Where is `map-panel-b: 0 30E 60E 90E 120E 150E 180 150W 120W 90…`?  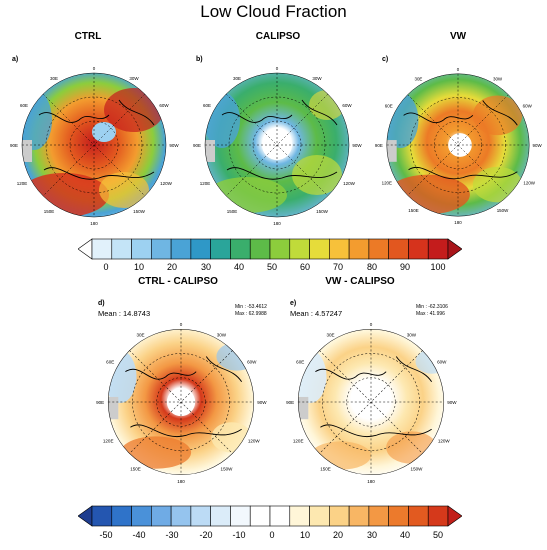 map-panel-b: 0 30E 60E 90E 120E 150E 180 150W 120W 90… is located at coordinates (277, 146).